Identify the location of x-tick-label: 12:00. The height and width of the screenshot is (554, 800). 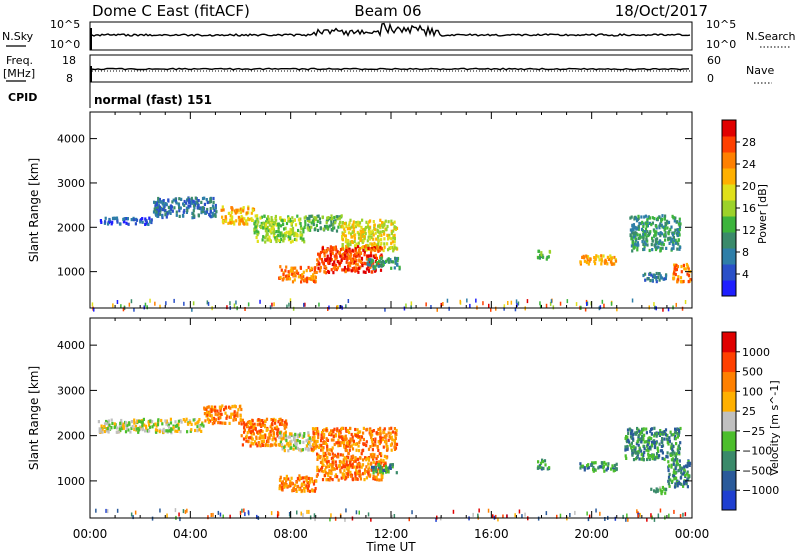
(391, 534).